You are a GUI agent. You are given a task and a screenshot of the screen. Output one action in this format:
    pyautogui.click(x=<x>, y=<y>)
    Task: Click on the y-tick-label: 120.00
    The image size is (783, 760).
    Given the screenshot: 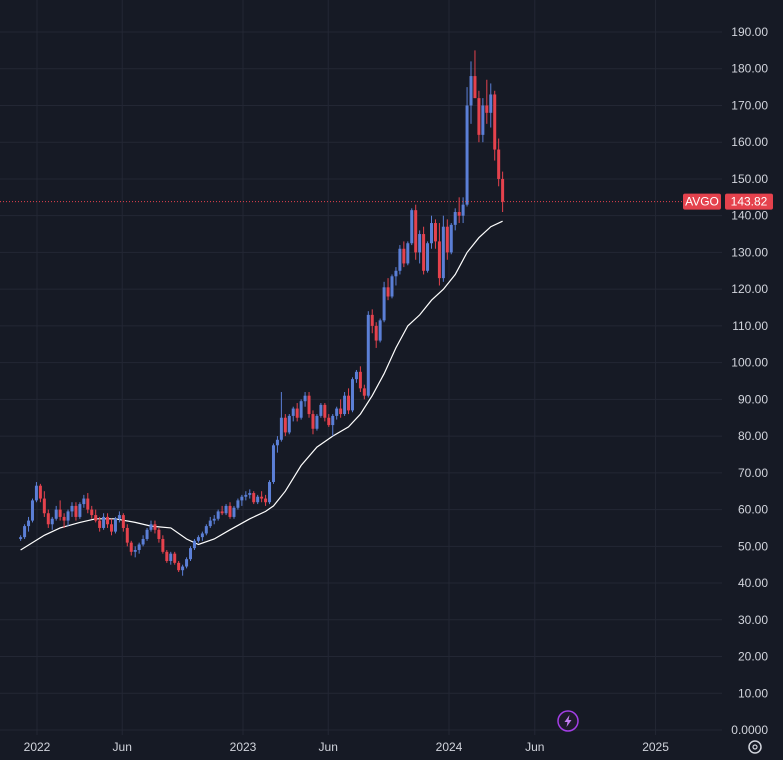 What is the action you would take?
    pyautogui.click(x=749, y=289)
    